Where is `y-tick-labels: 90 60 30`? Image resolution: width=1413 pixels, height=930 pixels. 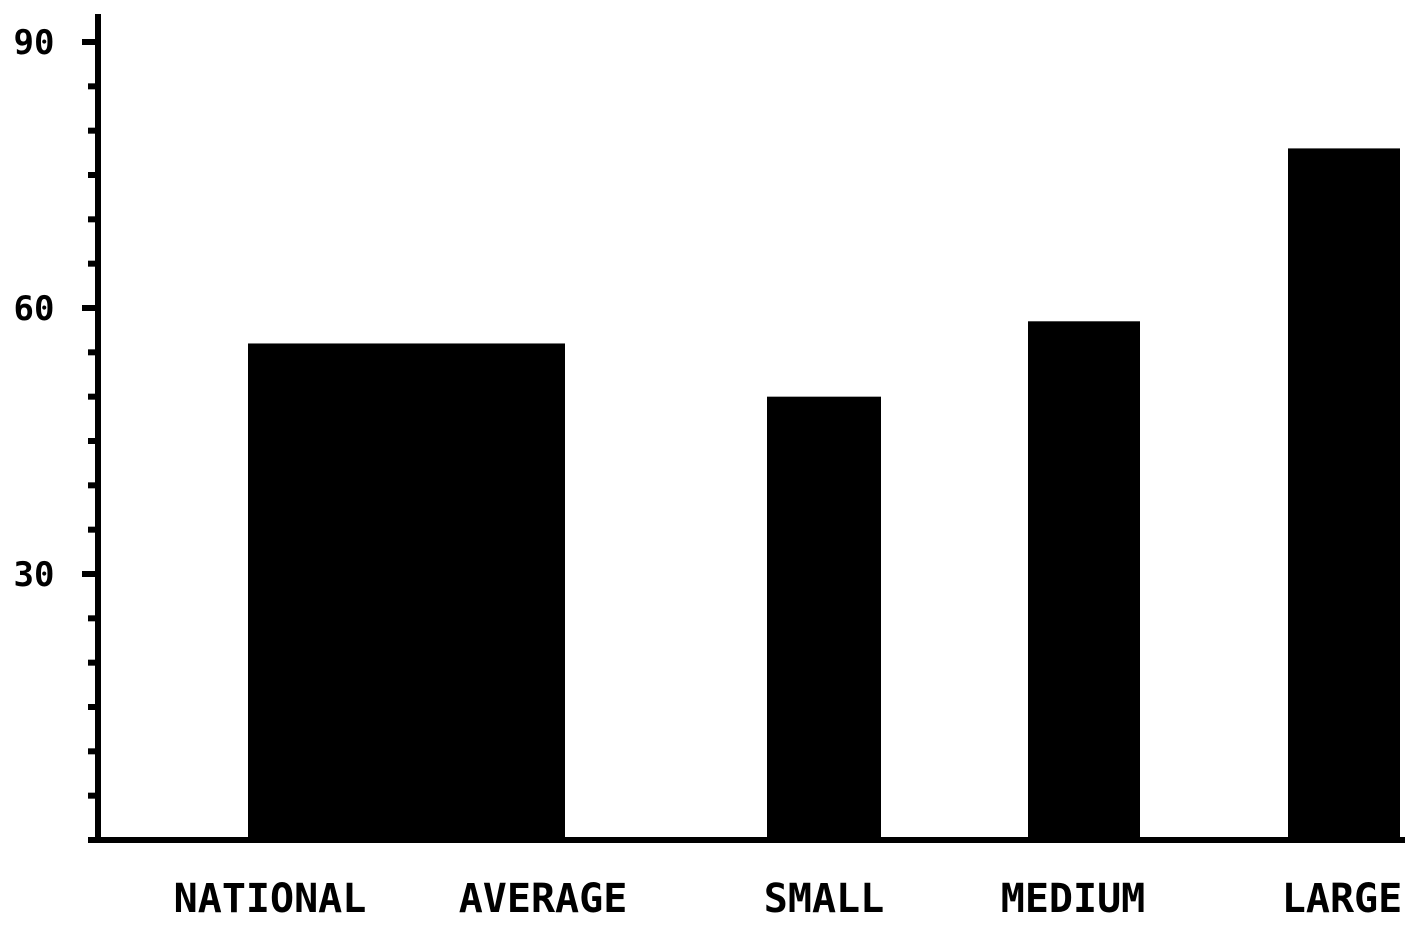
y-tick-labels: 90 60 30 is located at coordinates (34, 309).